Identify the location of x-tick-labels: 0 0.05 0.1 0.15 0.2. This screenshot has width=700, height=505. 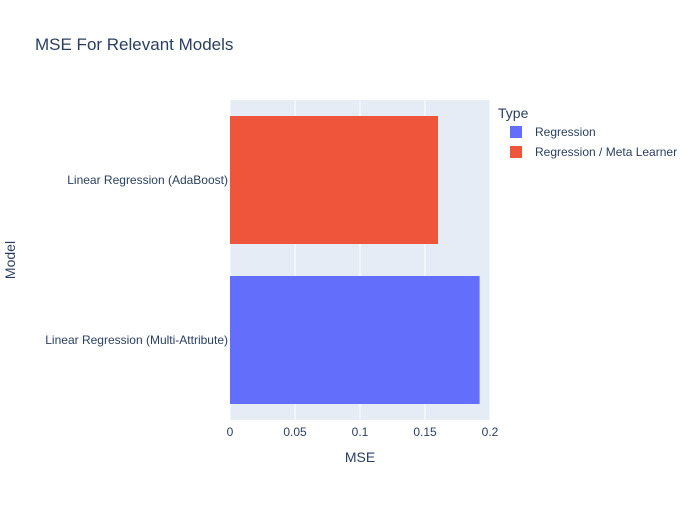
(363, 432).